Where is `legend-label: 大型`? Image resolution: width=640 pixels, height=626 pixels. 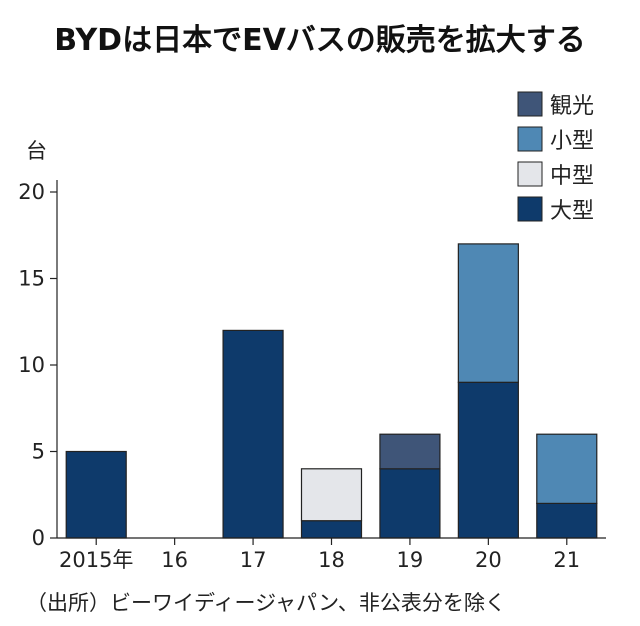 legend-label: 大型 is located at coordinates (572, 211).